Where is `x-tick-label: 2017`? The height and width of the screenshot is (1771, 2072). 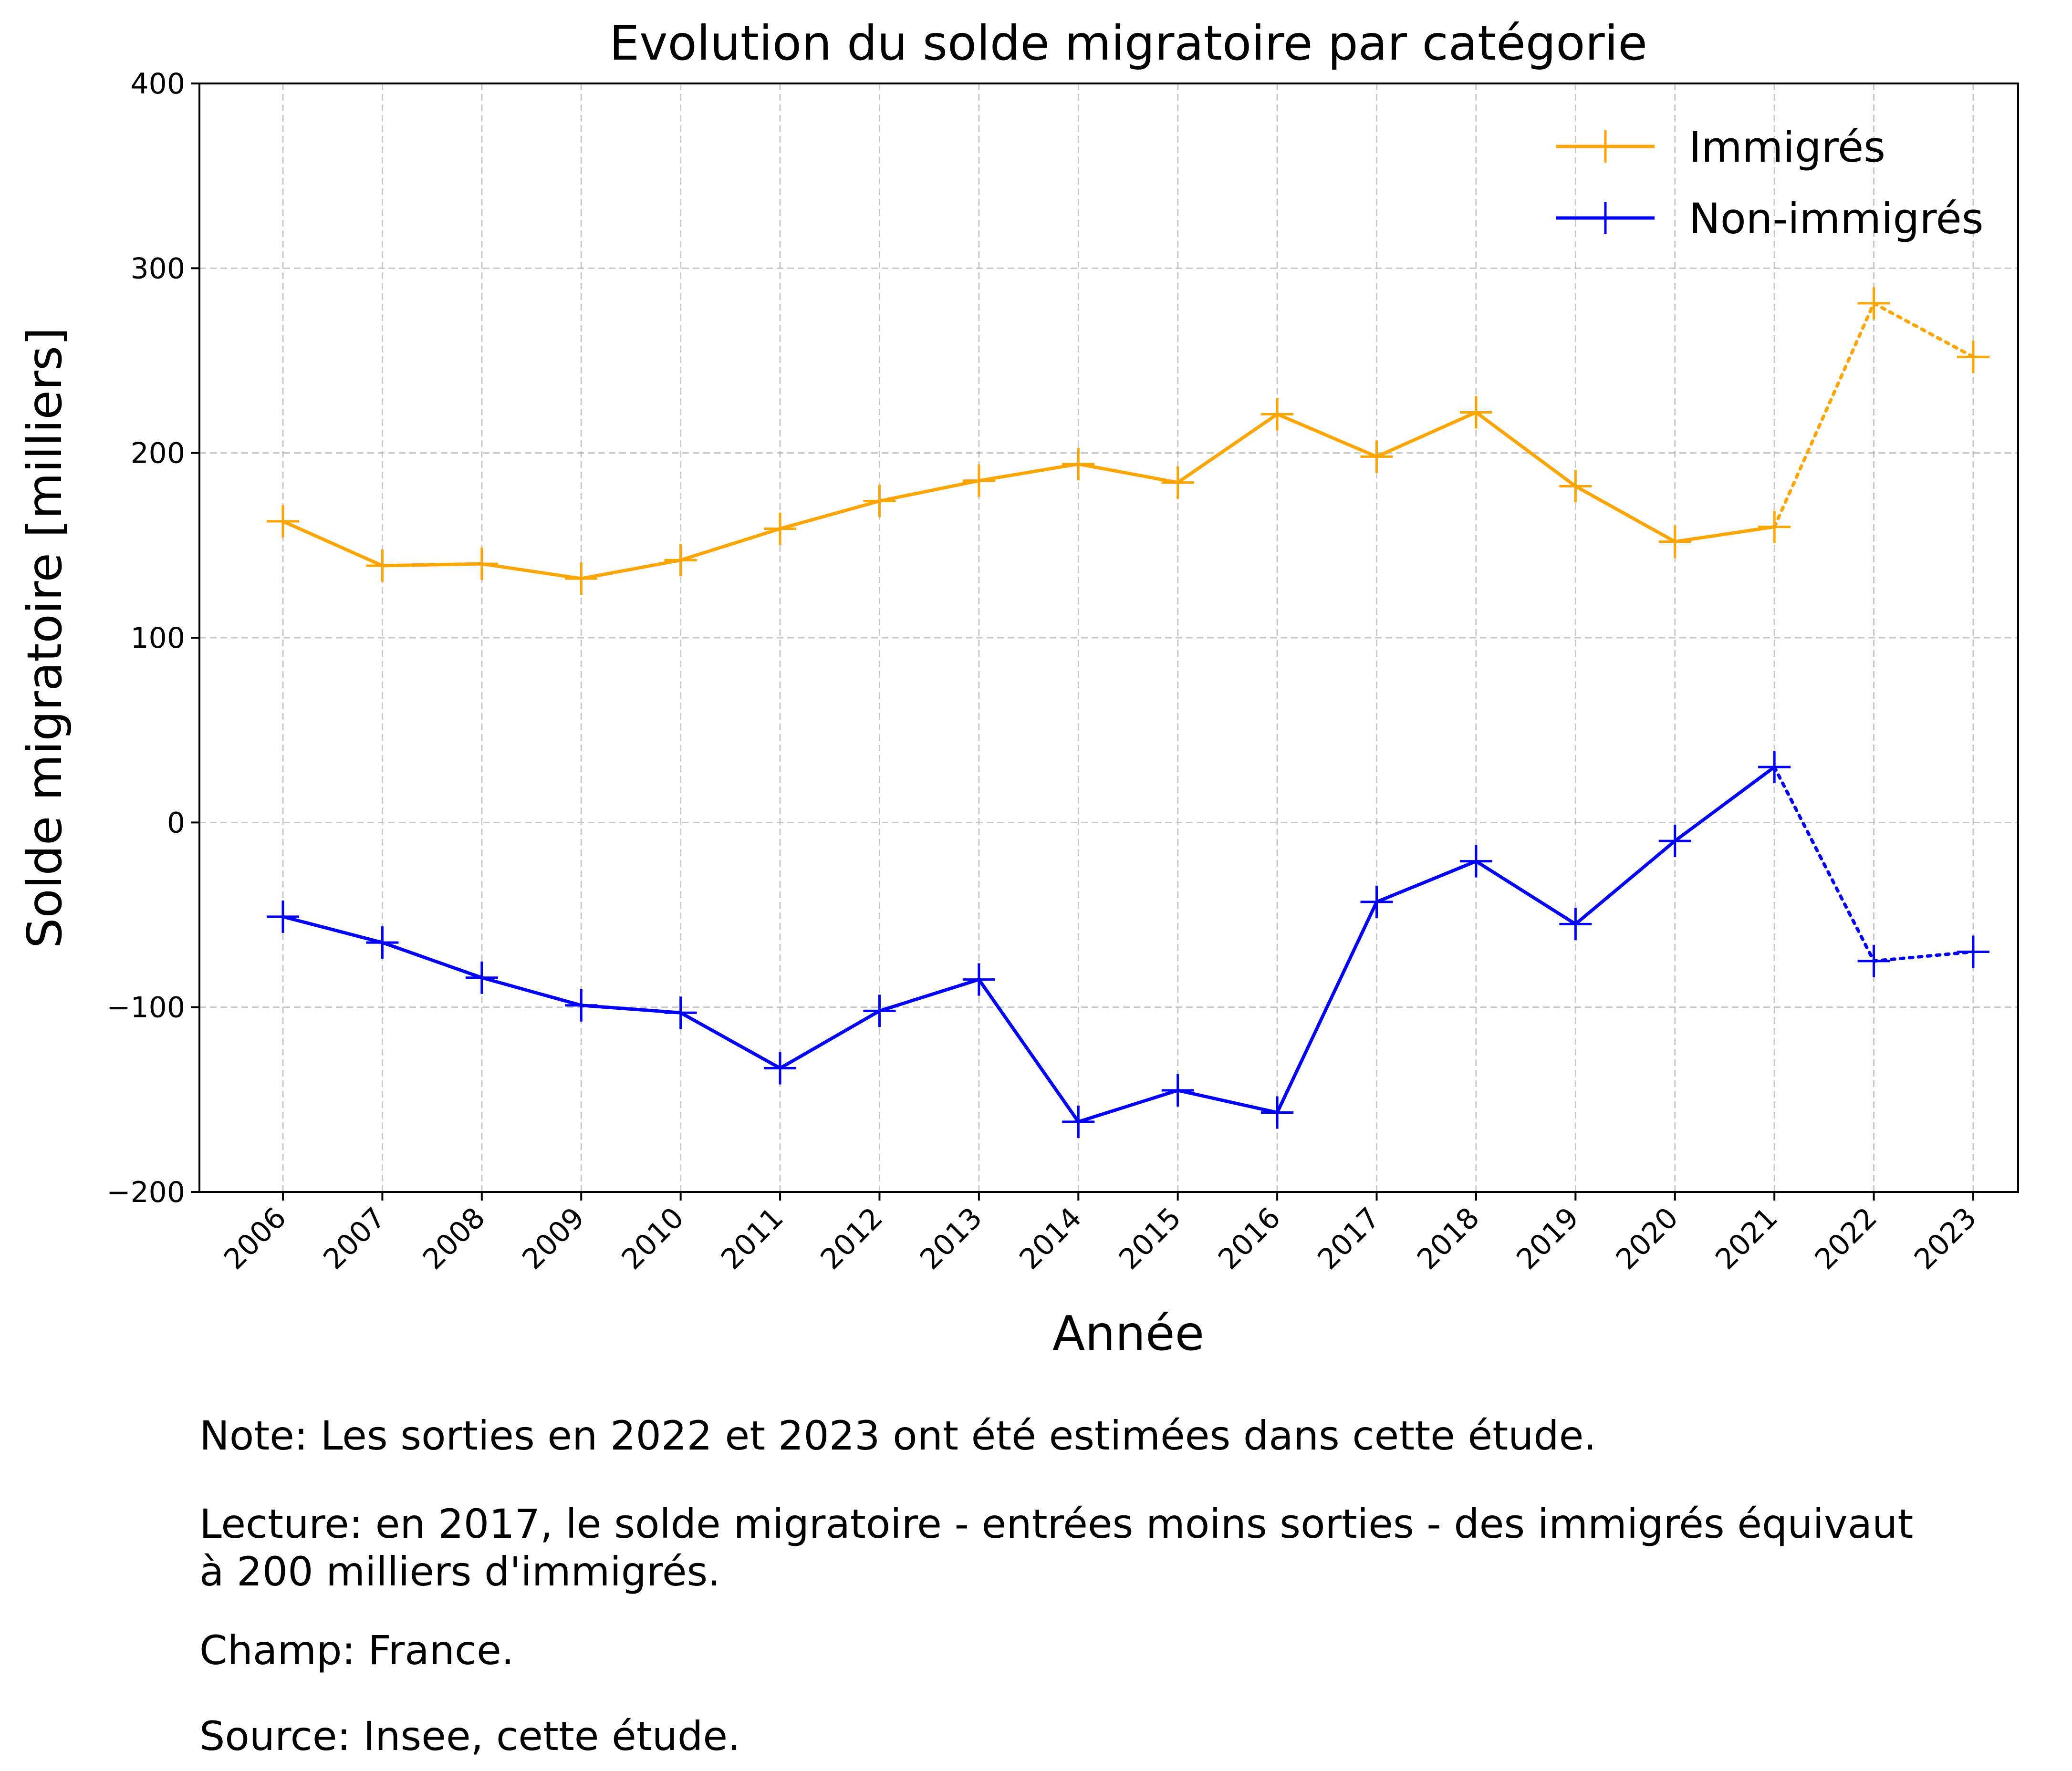
x-tick-label: 2017 is located at coordinates (1349, 1238).